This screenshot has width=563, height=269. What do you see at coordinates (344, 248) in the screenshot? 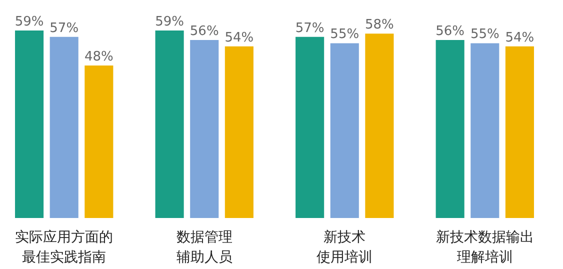
I see `x-tick-label: 新技术使用培训` at bounding box center [344, 248].